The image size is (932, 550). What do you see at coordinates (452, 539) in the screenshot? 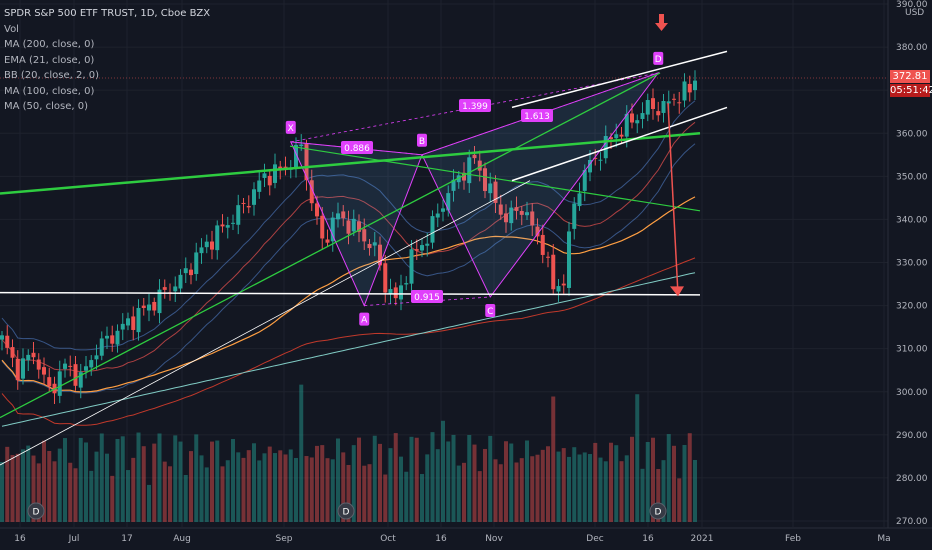
I see `time-axis: 16 Jul 17 Aug Sep Oct 16 Nov Dec 16 2021 Feb Ma` at bounding box center [452, 539].